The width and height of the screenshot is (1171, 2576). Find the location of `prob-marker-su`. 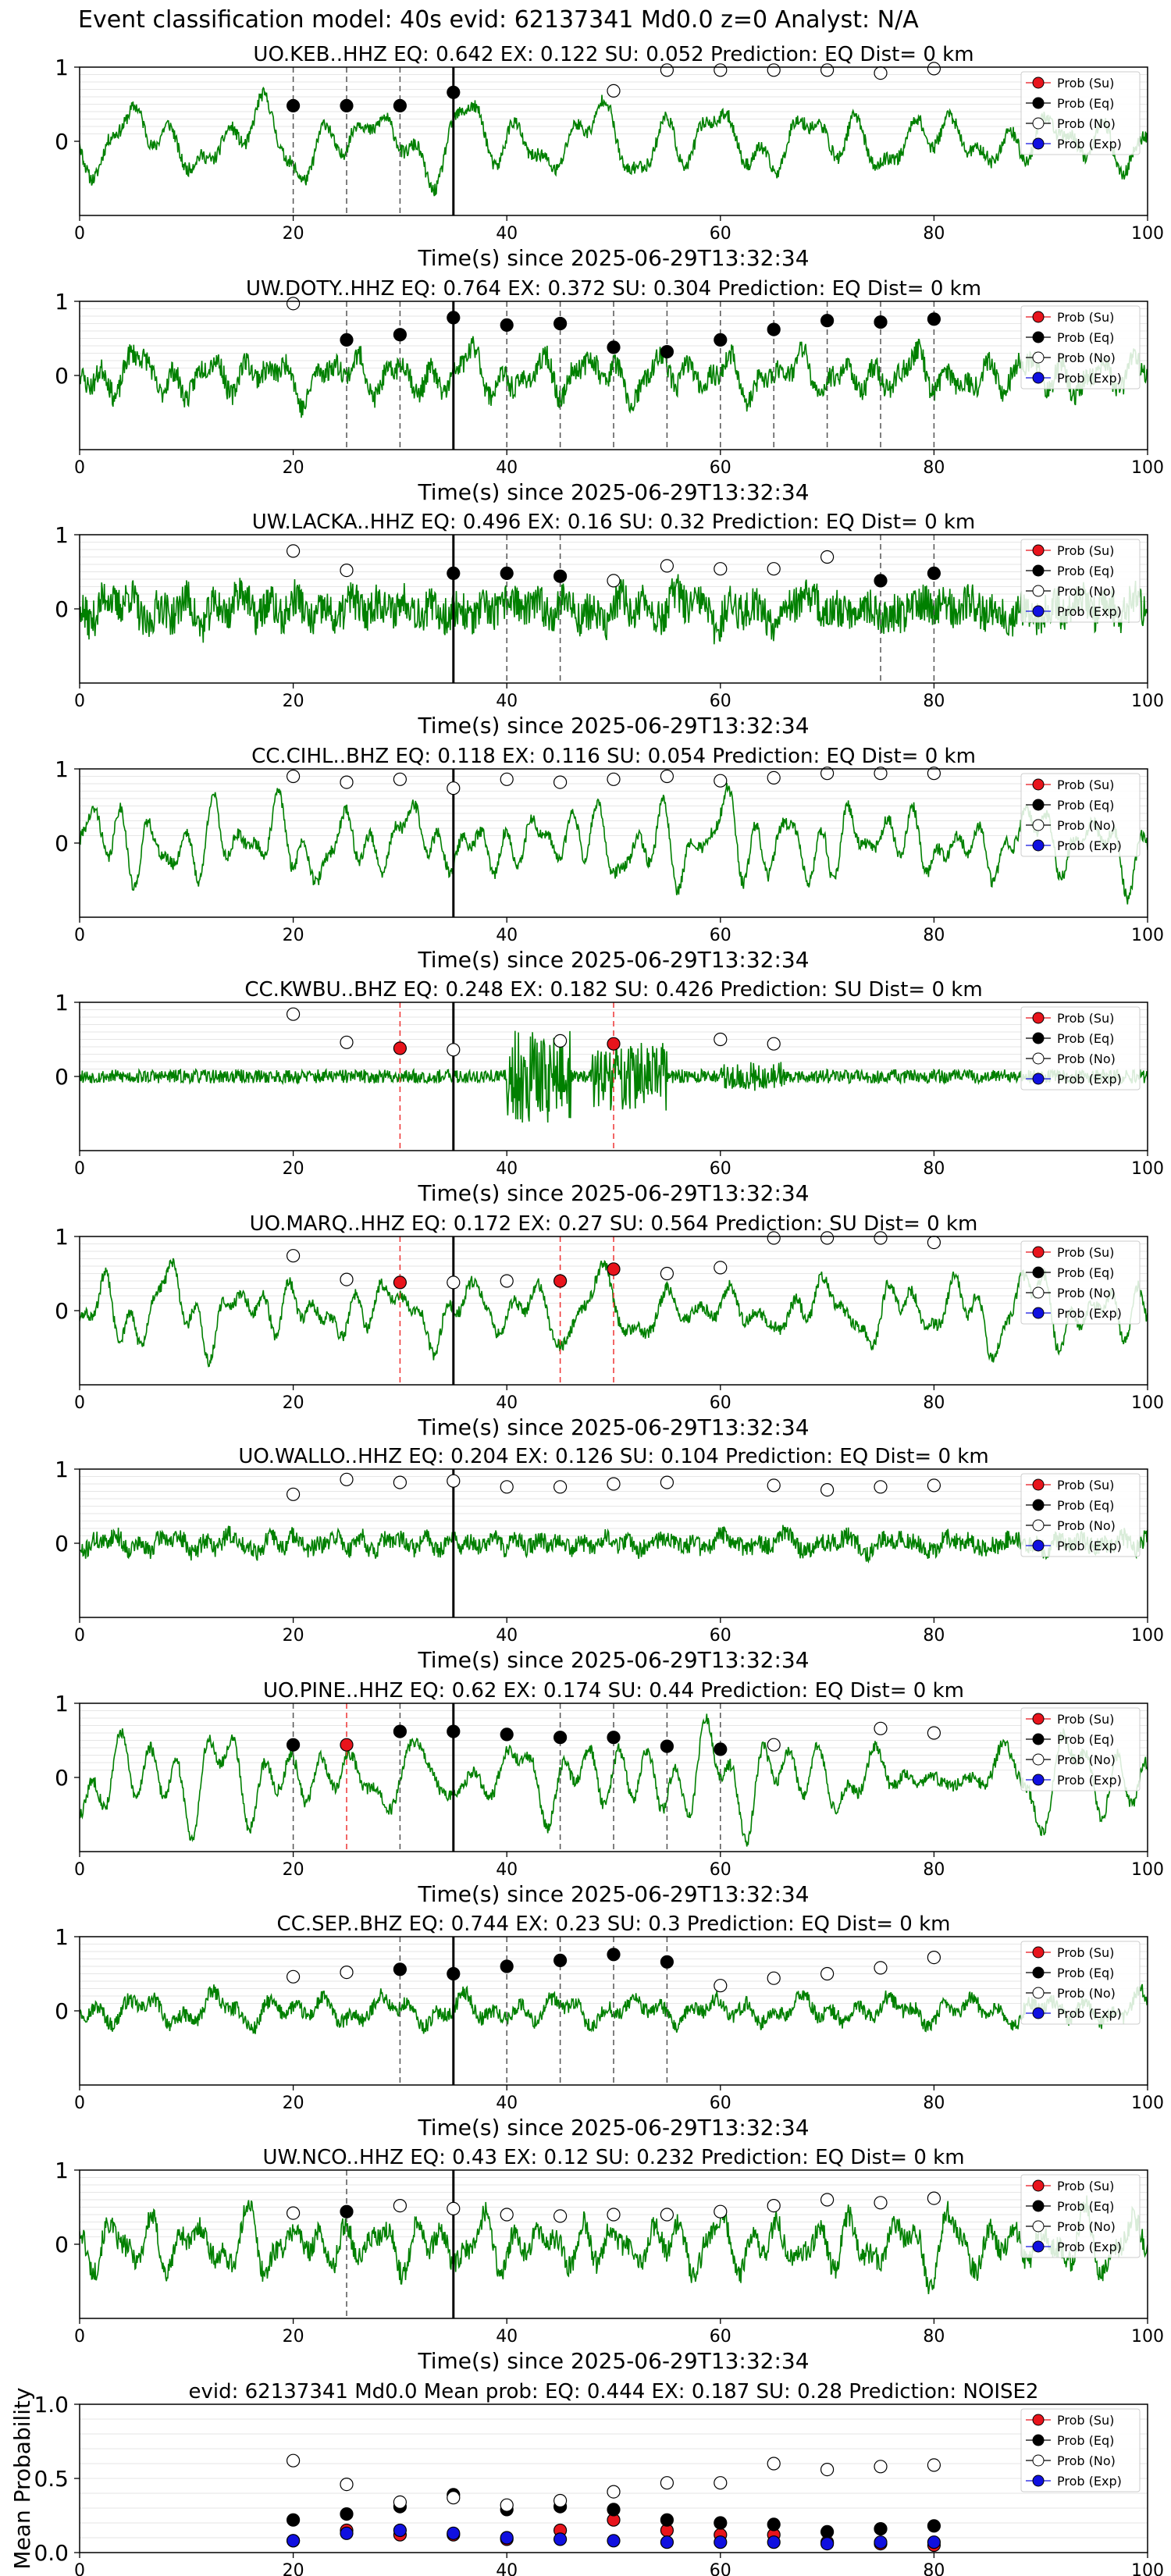

prob-marker-su is located at coordinates (560, 1281).